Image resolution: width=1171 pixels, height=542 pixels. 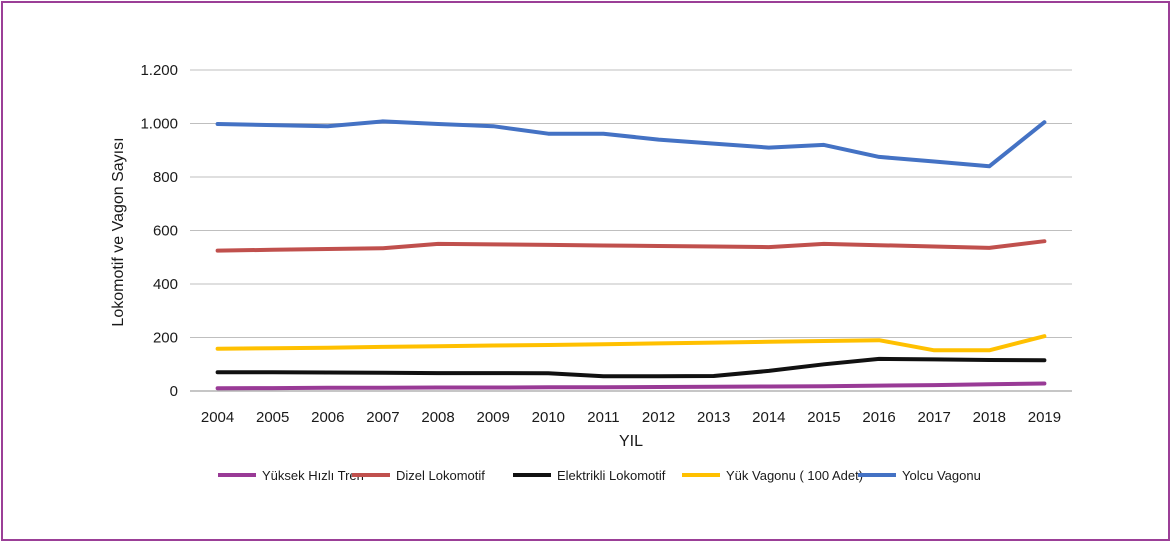 I want to click on x-axis-title: YIL, so click(x=631, y=441).